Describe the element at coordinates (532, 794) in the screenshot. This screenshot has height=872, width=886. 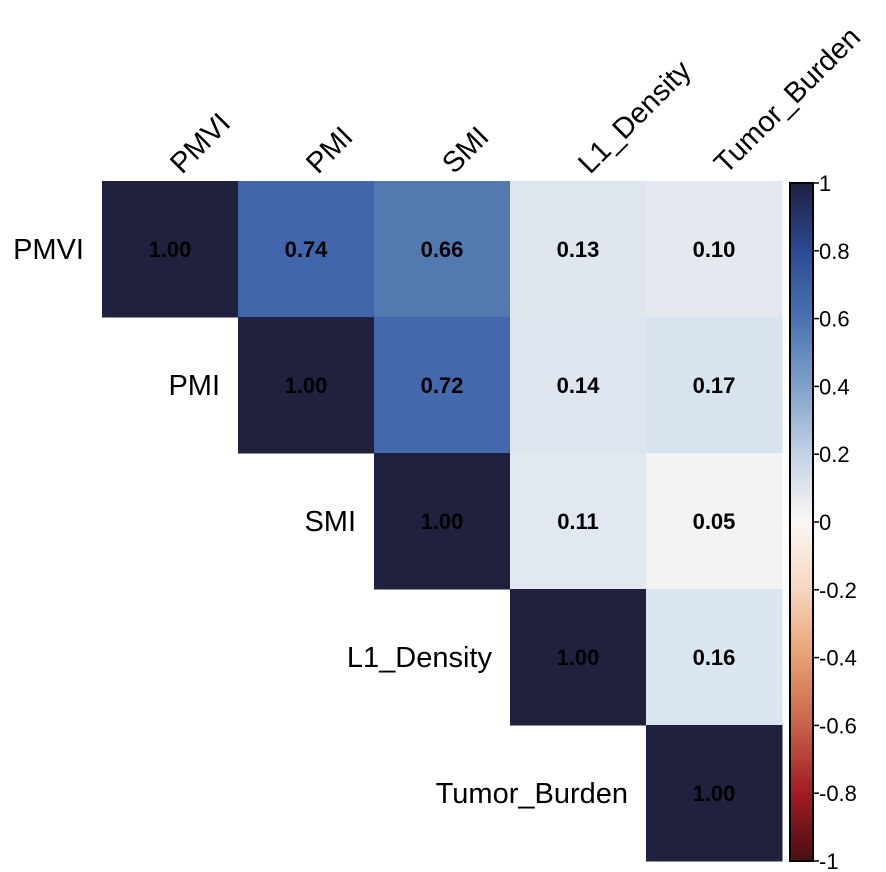
I see `y-tick-label: Tumor_Burden` at that location.